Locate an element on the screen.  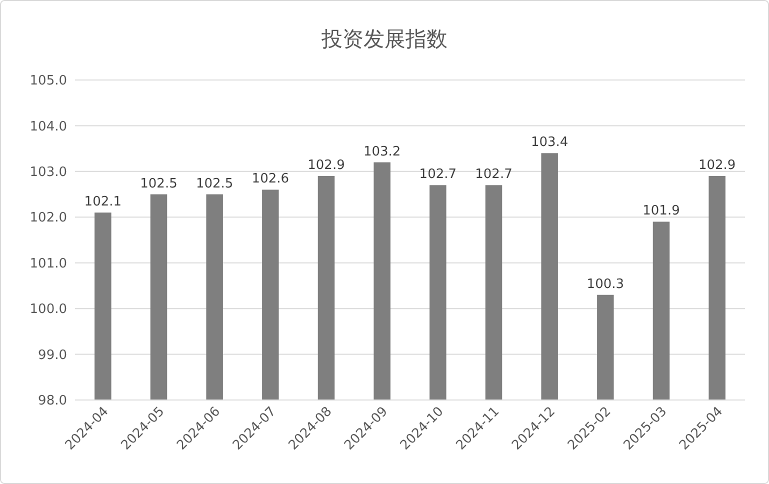
chart-title: 投资发展指数 is located at coordinates (384, 39).